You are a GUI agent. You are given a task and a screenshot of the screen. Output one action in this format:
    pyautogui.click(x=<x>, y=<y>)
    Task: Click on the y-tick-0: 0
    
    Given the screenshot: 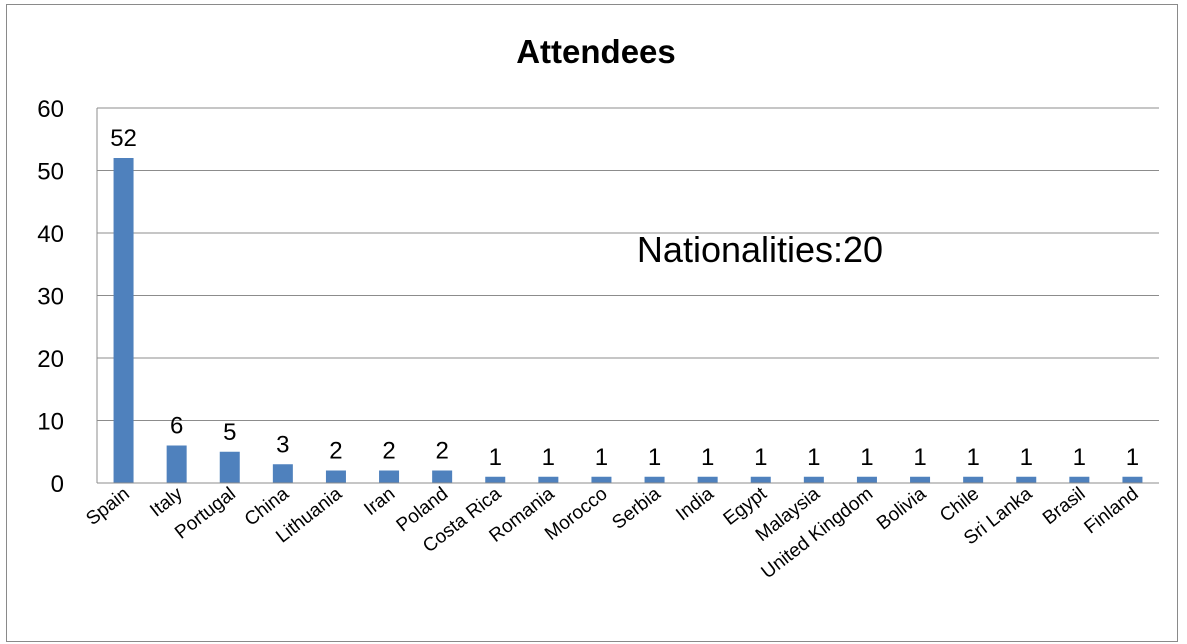 What is the action you would take?
    pyautogui.click(x=57, y=484)
    